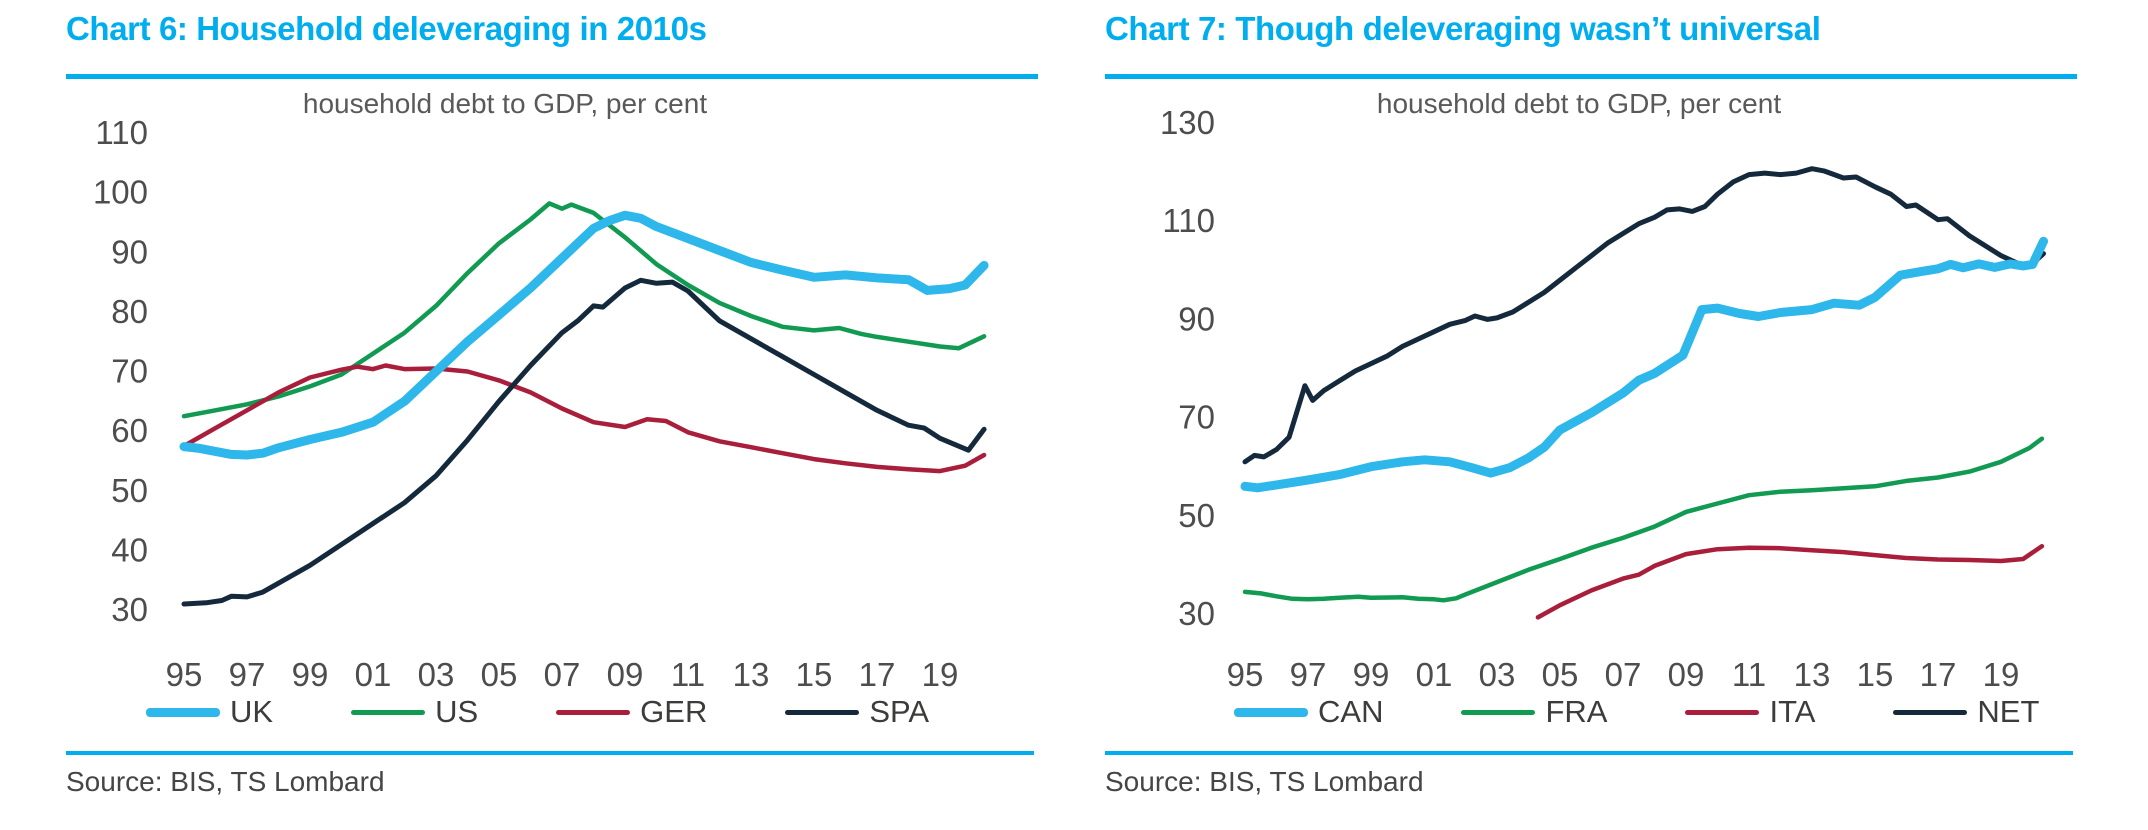 The height and width of the screenshot is (830, 2148). What do you see at coordinates (1792, 711) in the screenshot?
I see `legend-label: ITA` at bounding box center [1792, 711].